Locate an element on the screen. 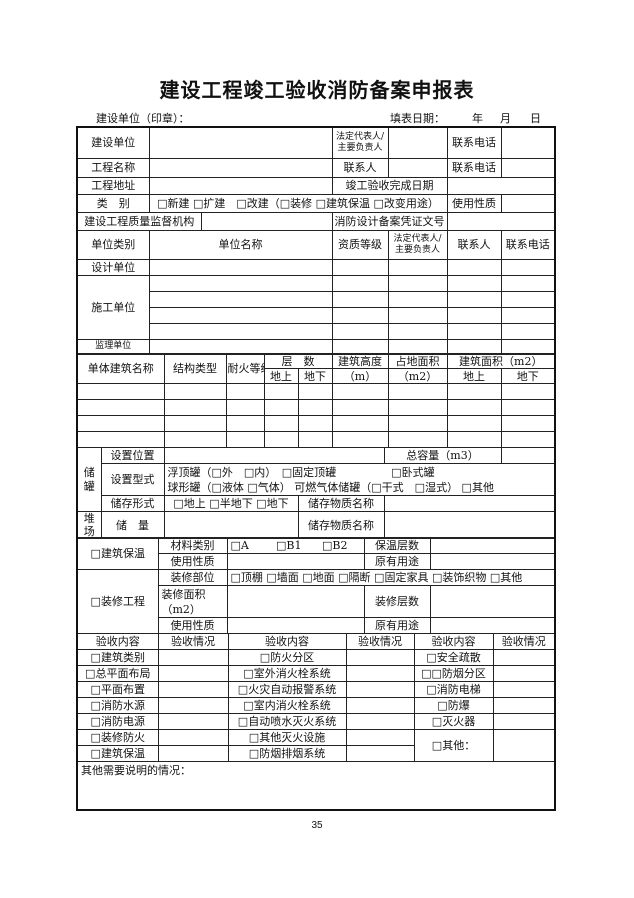  decoration-checkbox: □装修工程 is located at coordinates (117, 601).